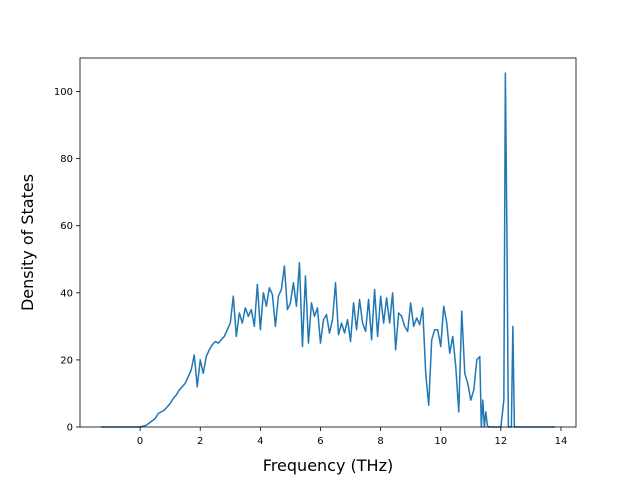 The height and width of the screenshot is (480, 640). Describe the element at coordinates (27, 242) in the screenshot. I see `y-axis-label: Density of States` at that location.